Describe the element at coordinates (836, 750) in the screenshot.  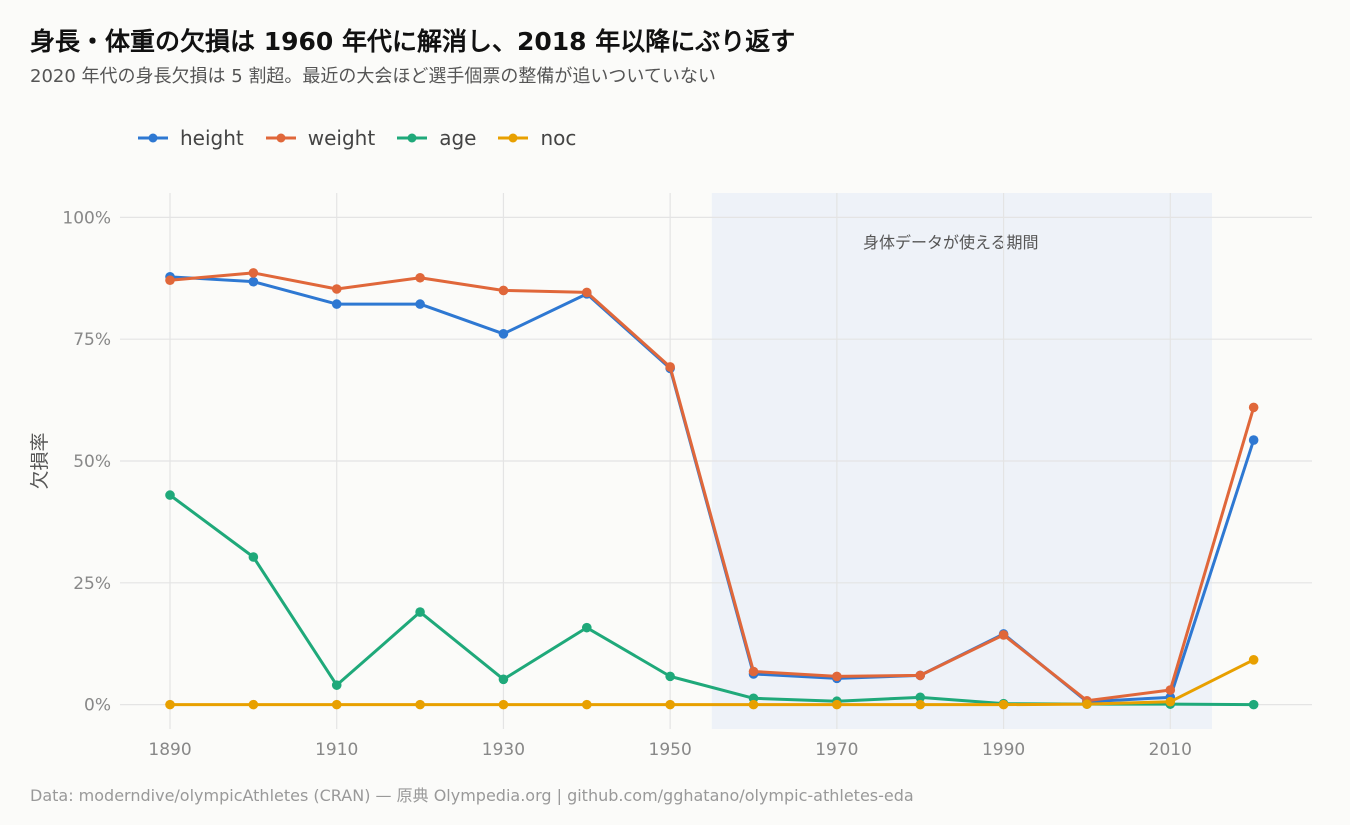
I see `x-tick-label: 1970` at that location.